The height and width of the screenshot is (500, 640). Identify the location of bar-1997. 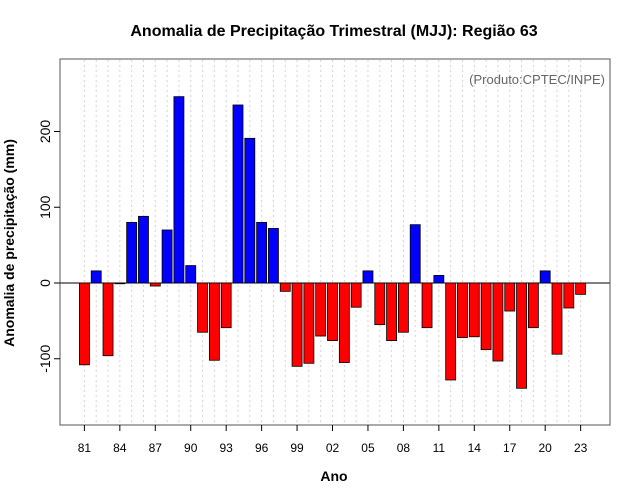
(273, 256).